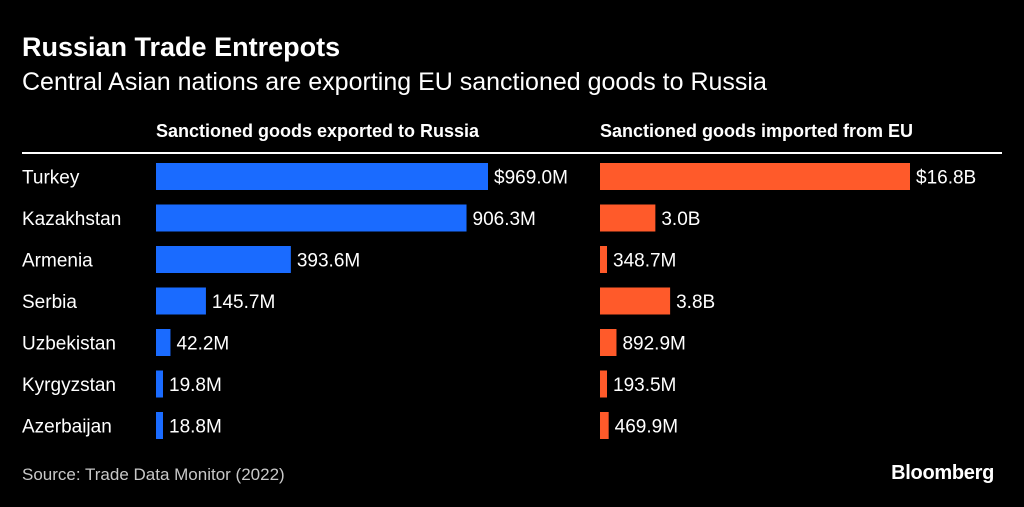  Describe the element at coordinates (531, 178) in the screenshot. I see `export-value-label: $969.0M` at that location.